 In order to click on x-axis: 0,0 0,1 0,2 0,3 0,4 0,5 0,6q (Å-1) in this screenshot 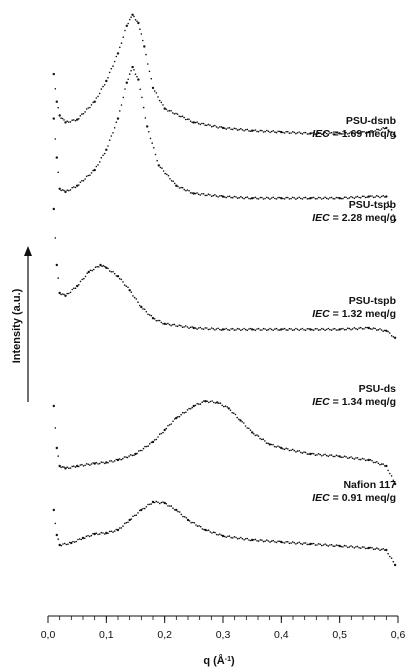, I will do `click(223, 641)`.